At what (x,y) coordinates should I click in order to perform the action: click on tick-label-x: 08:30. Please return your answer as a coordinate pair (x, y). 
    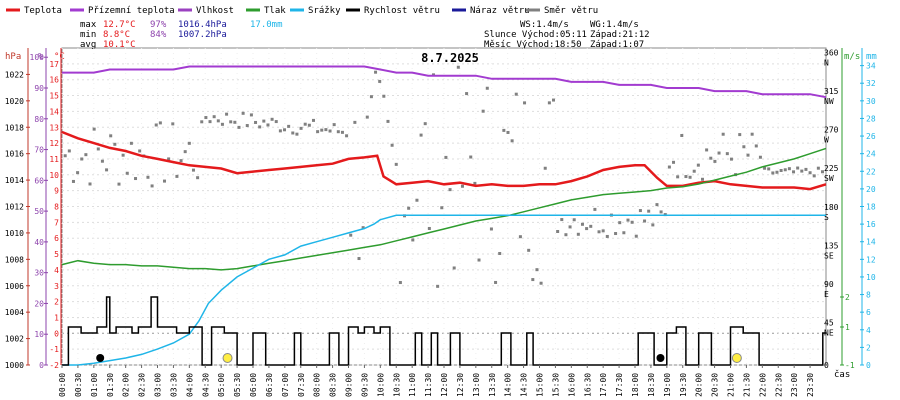
    Looking at the image, I should click on (333, 385).